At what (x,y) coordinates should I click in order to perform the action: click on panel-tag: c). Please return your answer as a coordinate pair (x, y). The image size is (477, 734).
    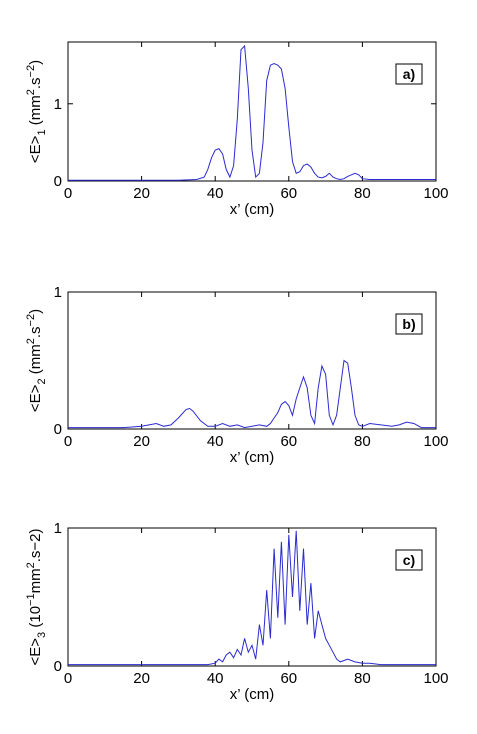
    Looking at the image, I should click on (409, 560).